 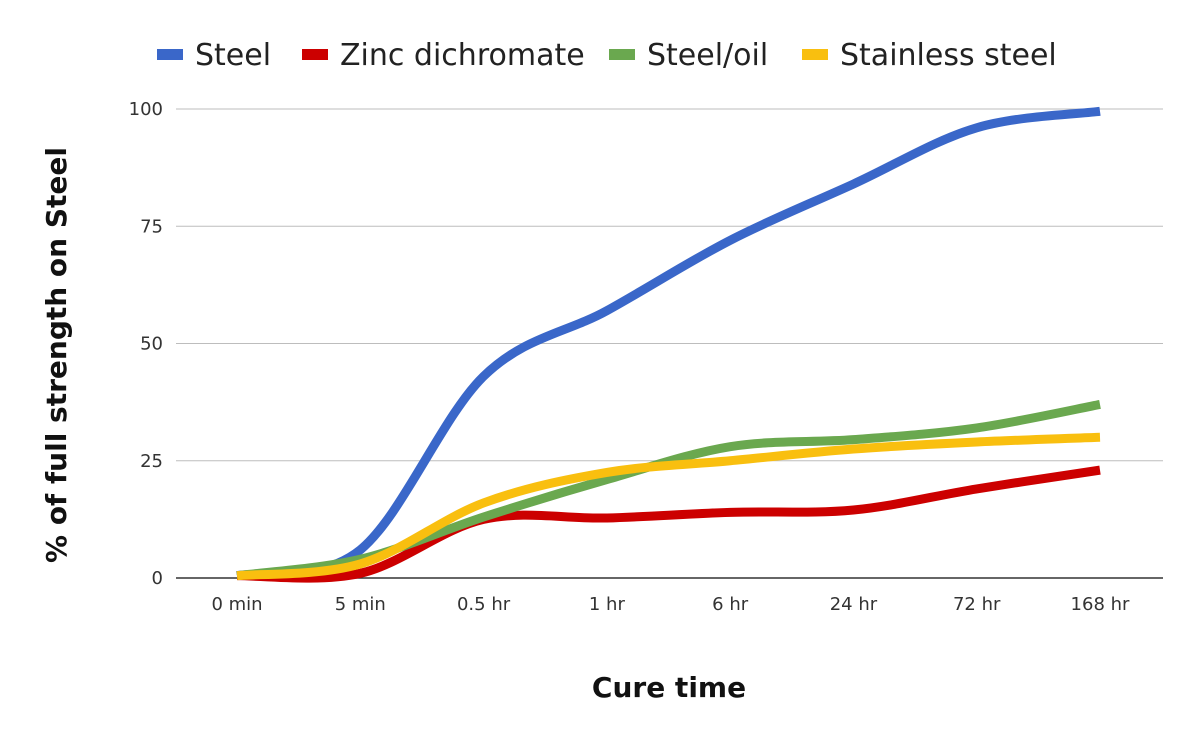 What do you see at coordinates (315, 54) in the screenshot?
I see `legend-swatch-zinc-dichromate` at bounding box center [315, 54].